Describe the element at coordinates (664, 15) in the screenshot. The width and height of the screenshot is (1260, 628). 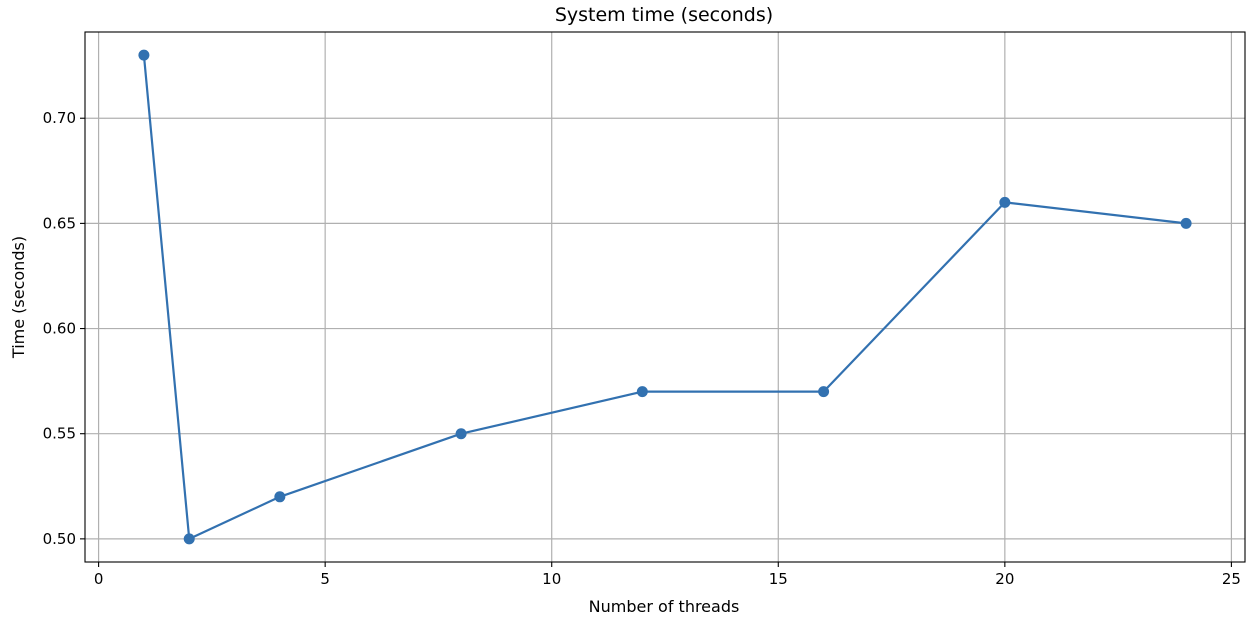
I see `chart-title: System time (seconds)` at that location.